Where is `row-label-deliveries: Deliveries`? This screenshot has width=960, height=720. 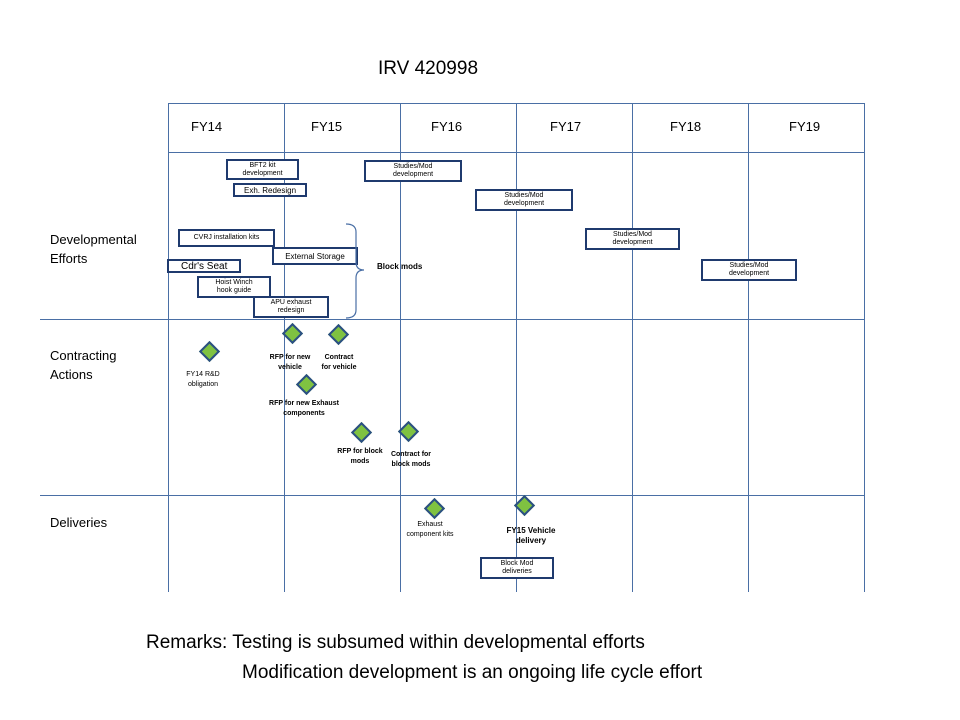 row-label-deliveries: Deliveries is located at coordinates (79, 522).